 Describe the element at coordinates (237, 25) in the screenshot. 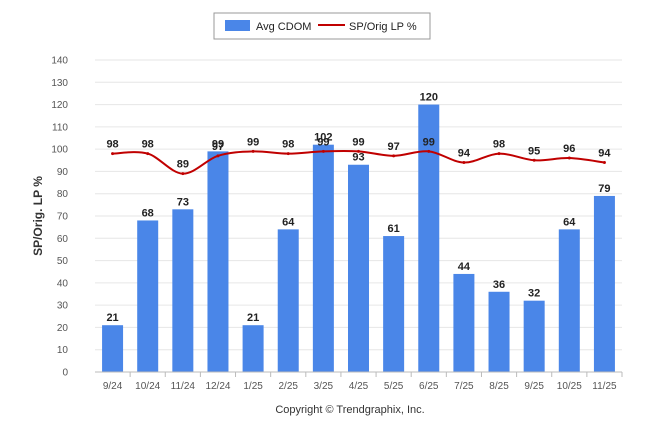

I see `legend-swatch-bar` at that location.